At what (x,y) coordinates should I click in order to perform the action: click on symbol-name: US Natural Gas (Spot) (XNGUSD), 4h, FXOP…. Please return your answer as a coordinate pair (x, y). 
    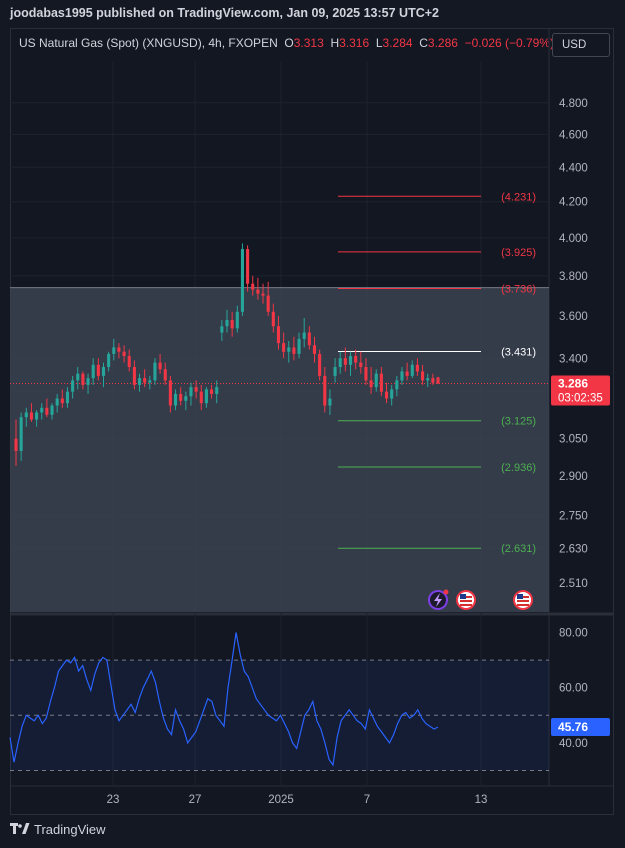
    Looking at the image, I should click on (148, 43).